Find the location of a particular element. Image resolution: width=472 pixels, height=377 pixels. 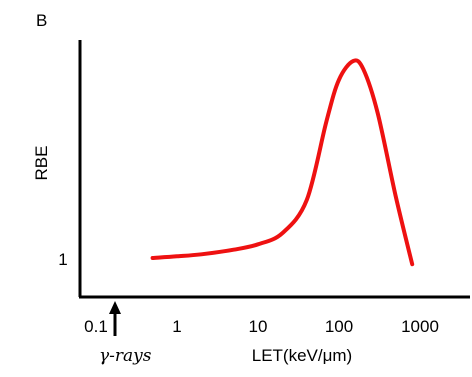

y-axis-title: RBE is located at coordinates (41, 163).